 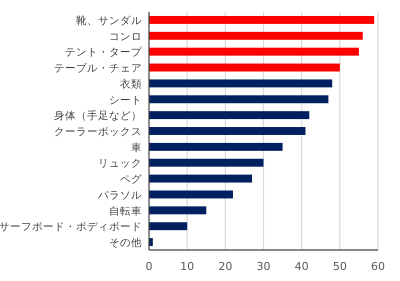 I want to click on x-tick-label: 40, so click(x=301, y=266).